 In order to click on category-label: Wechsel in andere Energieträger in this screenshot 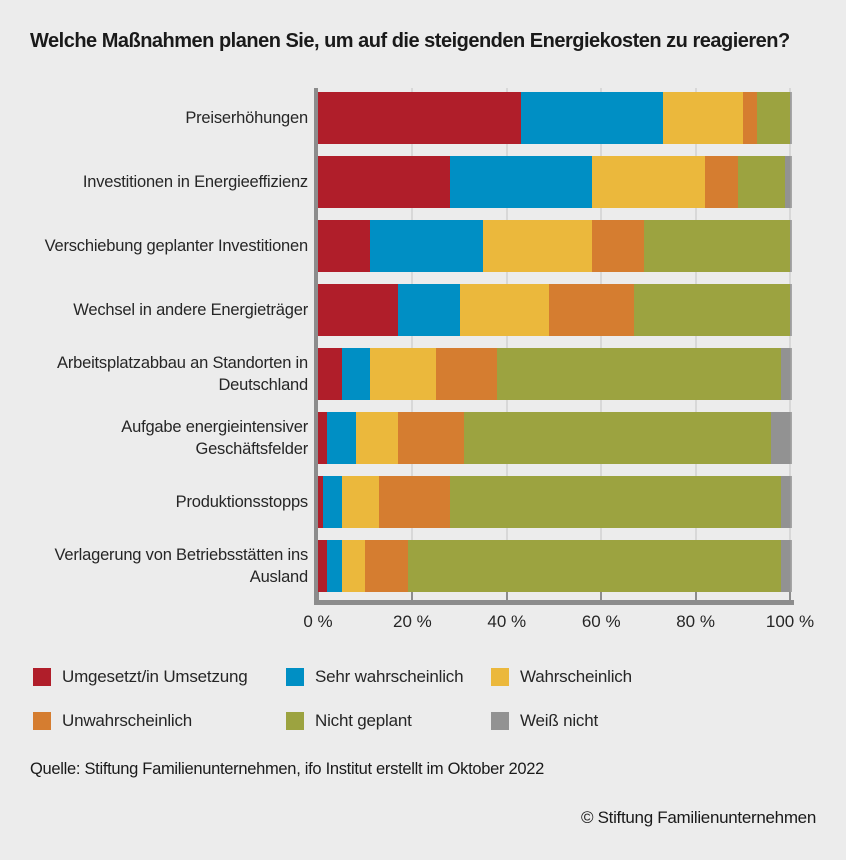, I will do `click(190, 310)`.